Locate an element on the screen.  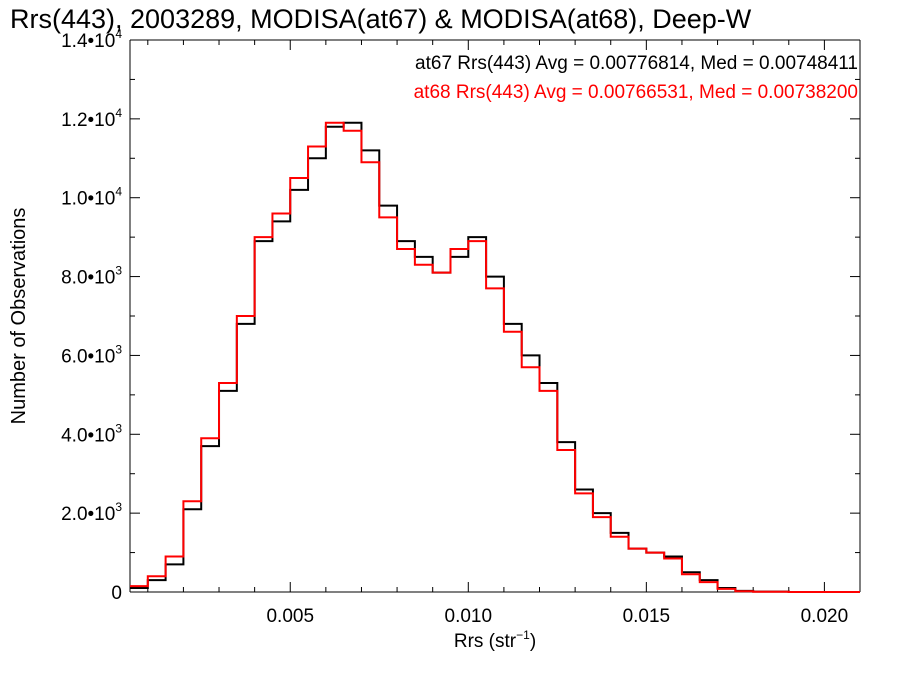
y-tick-label: 6.0•103 is located at coordinates (91, 354).